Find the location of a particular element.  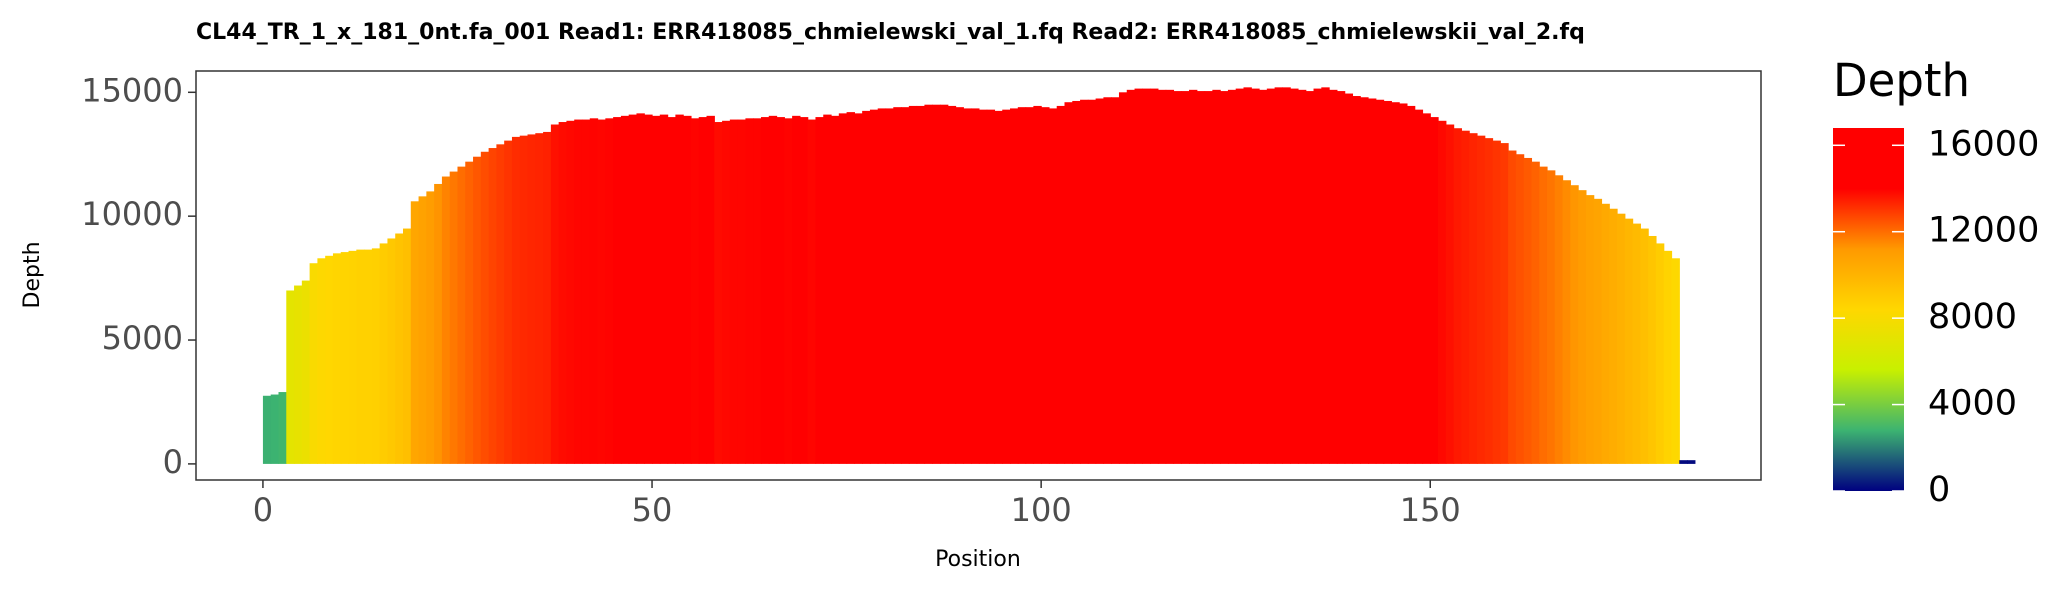

x-tick-label: 50 is located at coordinates (652, 510).